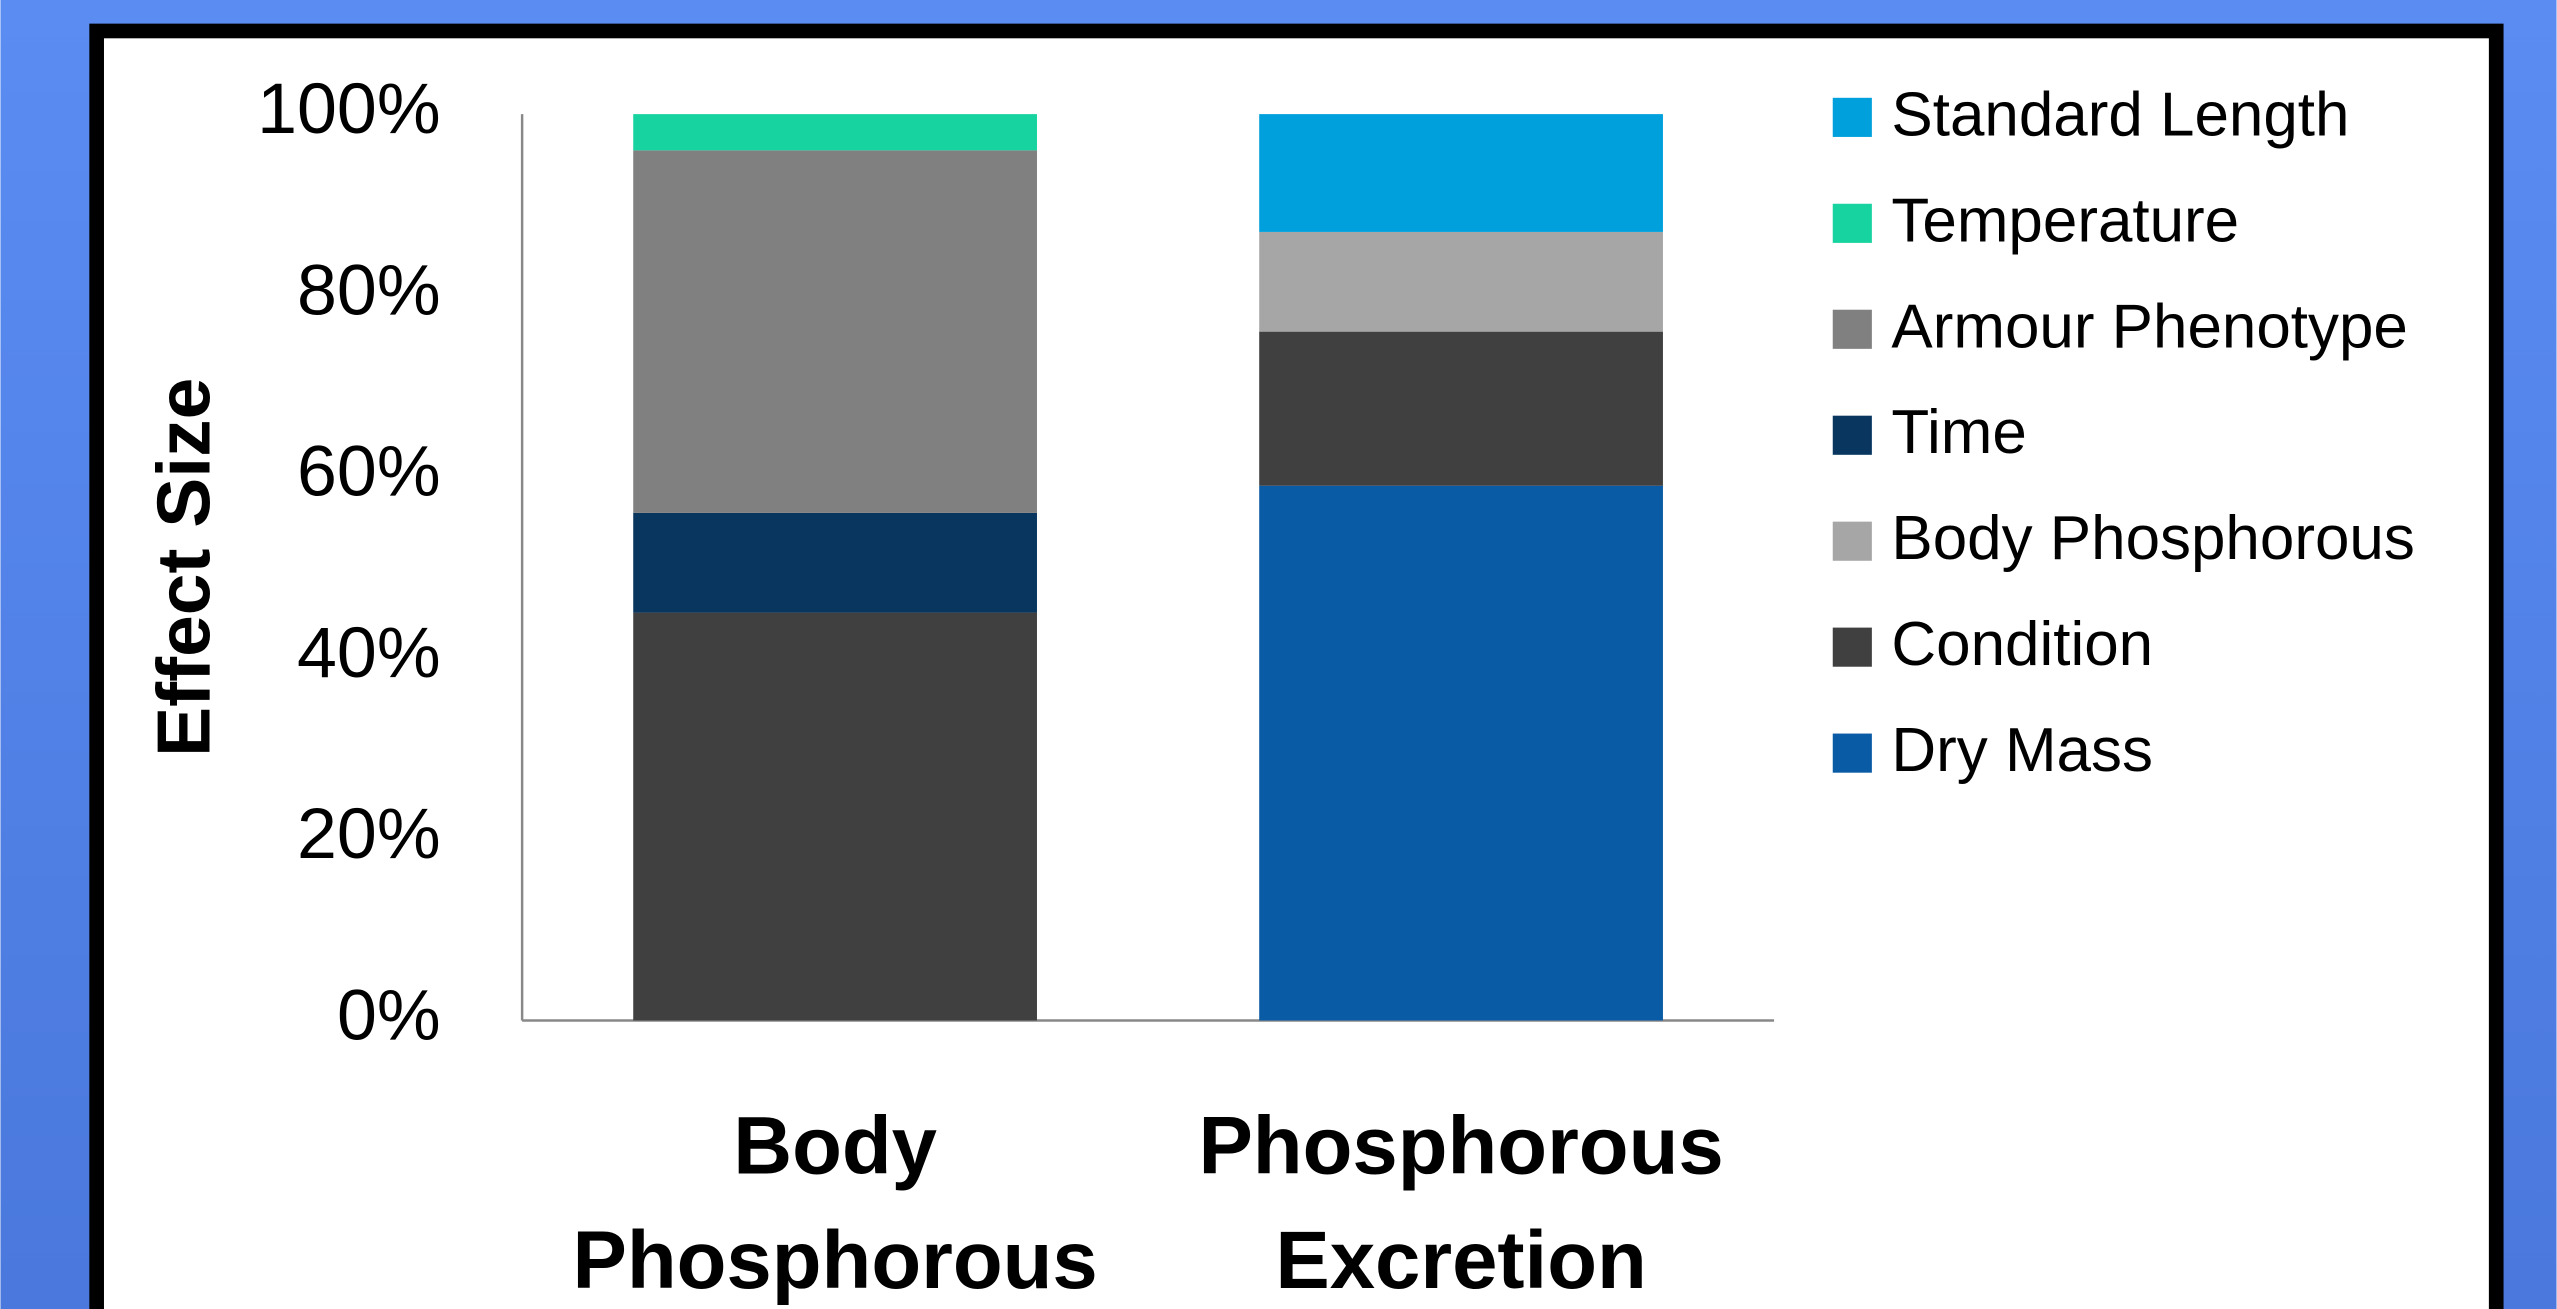 The width and height of the screenshot is (2557, 1309). What do you see at coordinates (369, 834) in the screenshot?
I see `y-tick-label: 20%` at bounding box center [369, 834].